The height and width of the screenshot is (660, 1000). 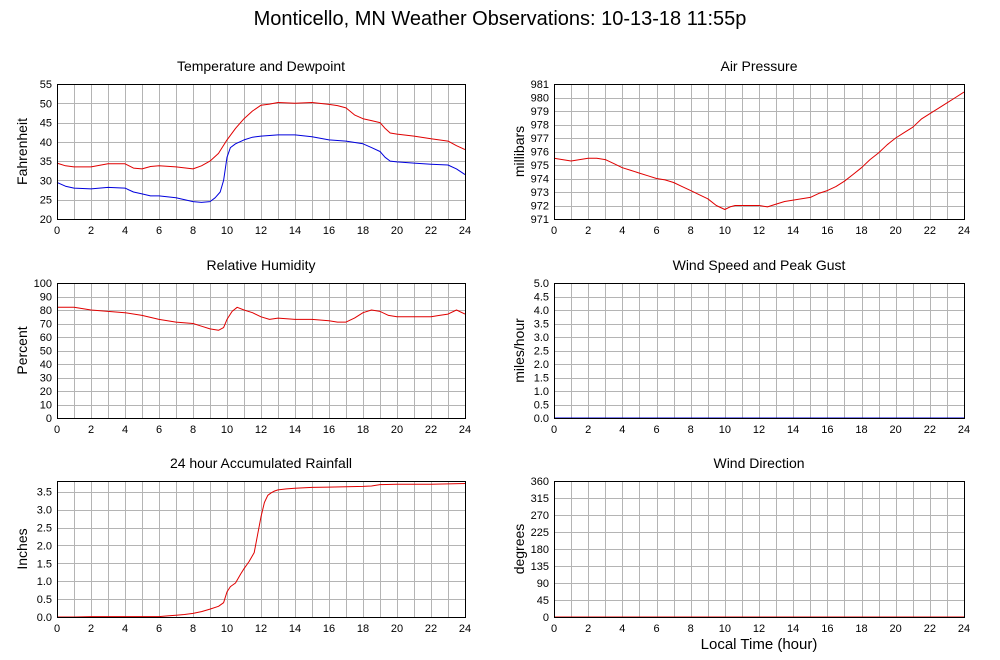 What do you see at coordinates (540, 220) in the screenshot?
I see `y-tick-label: 971` at bounding box center [540, 220].